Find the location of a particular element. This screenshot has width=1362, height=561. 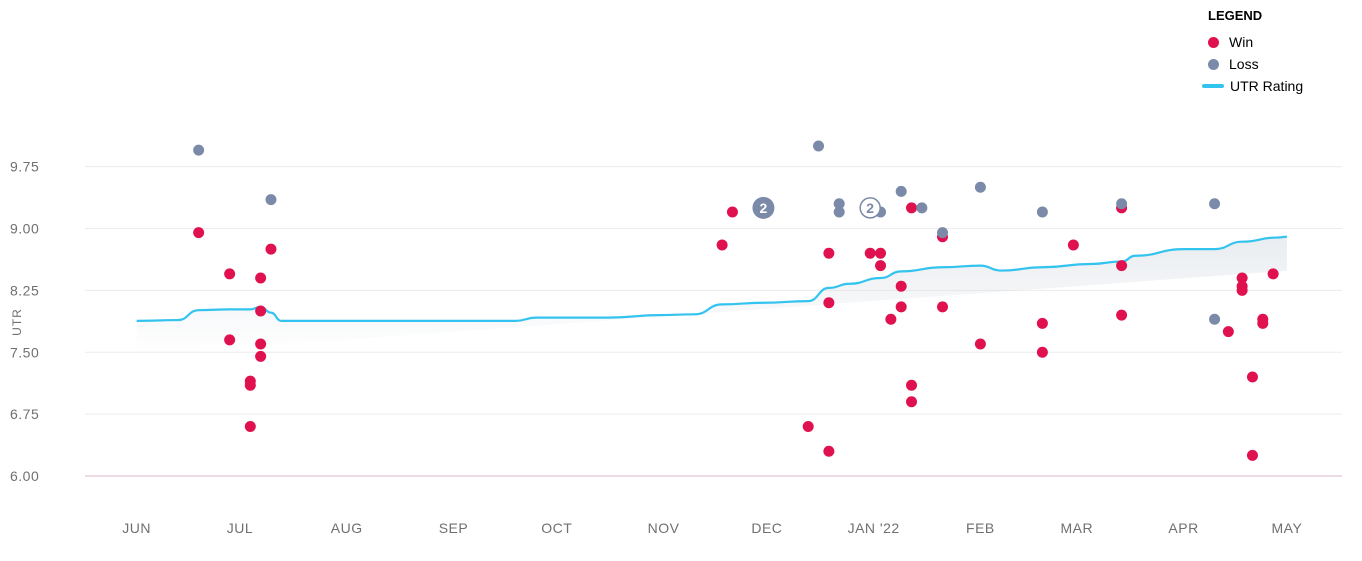

legend-label-loss: Loss is located at coordinates (1244, 64).